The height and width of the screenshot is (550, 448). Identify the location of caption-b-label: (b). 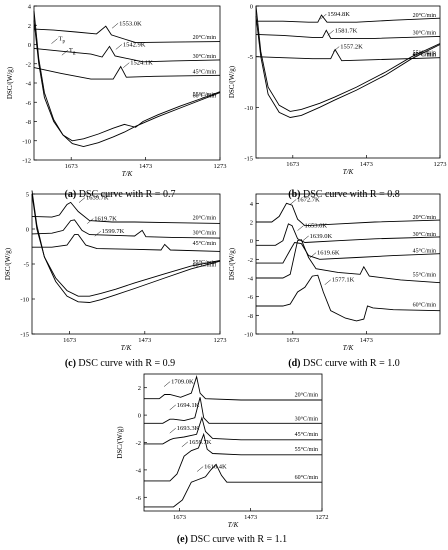
(294, 194).